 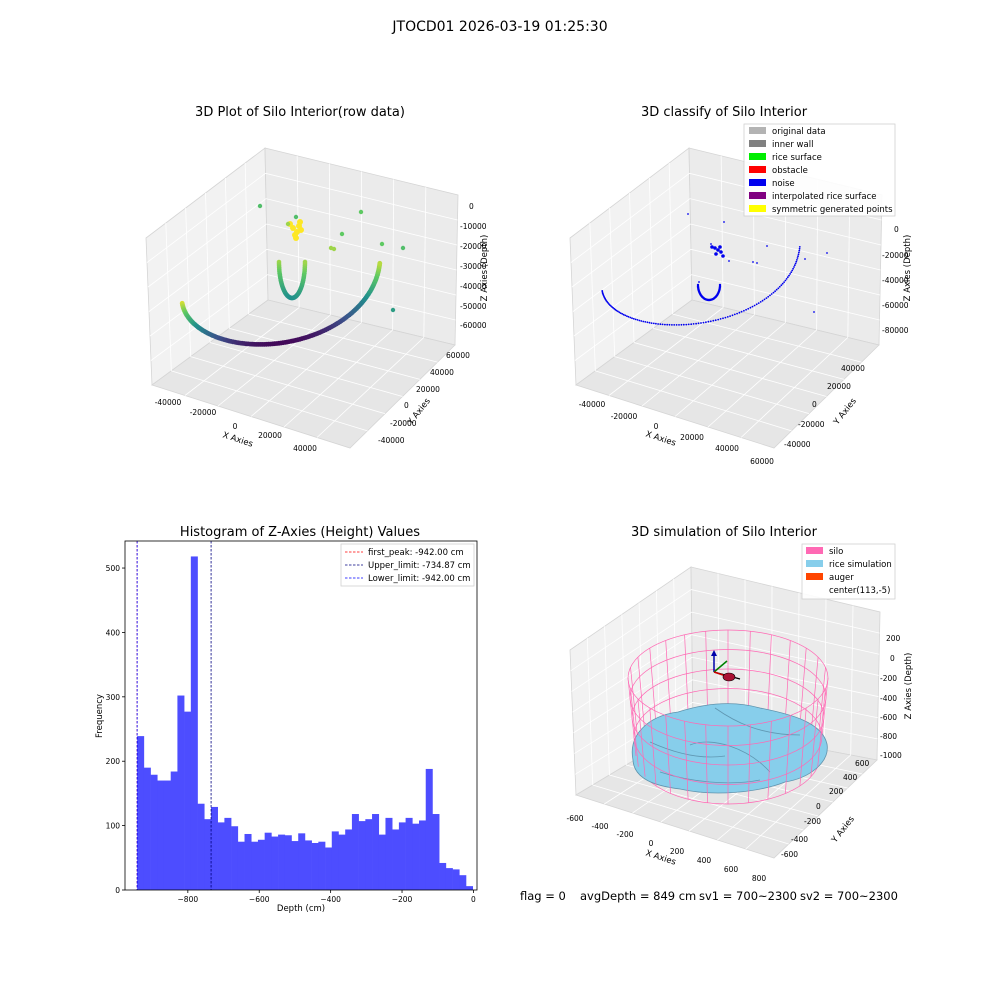 What do you see at coordinates (841, 578) in the screenshot?
I see `legend-label-auger: auger` at bounding box center [841, 578].